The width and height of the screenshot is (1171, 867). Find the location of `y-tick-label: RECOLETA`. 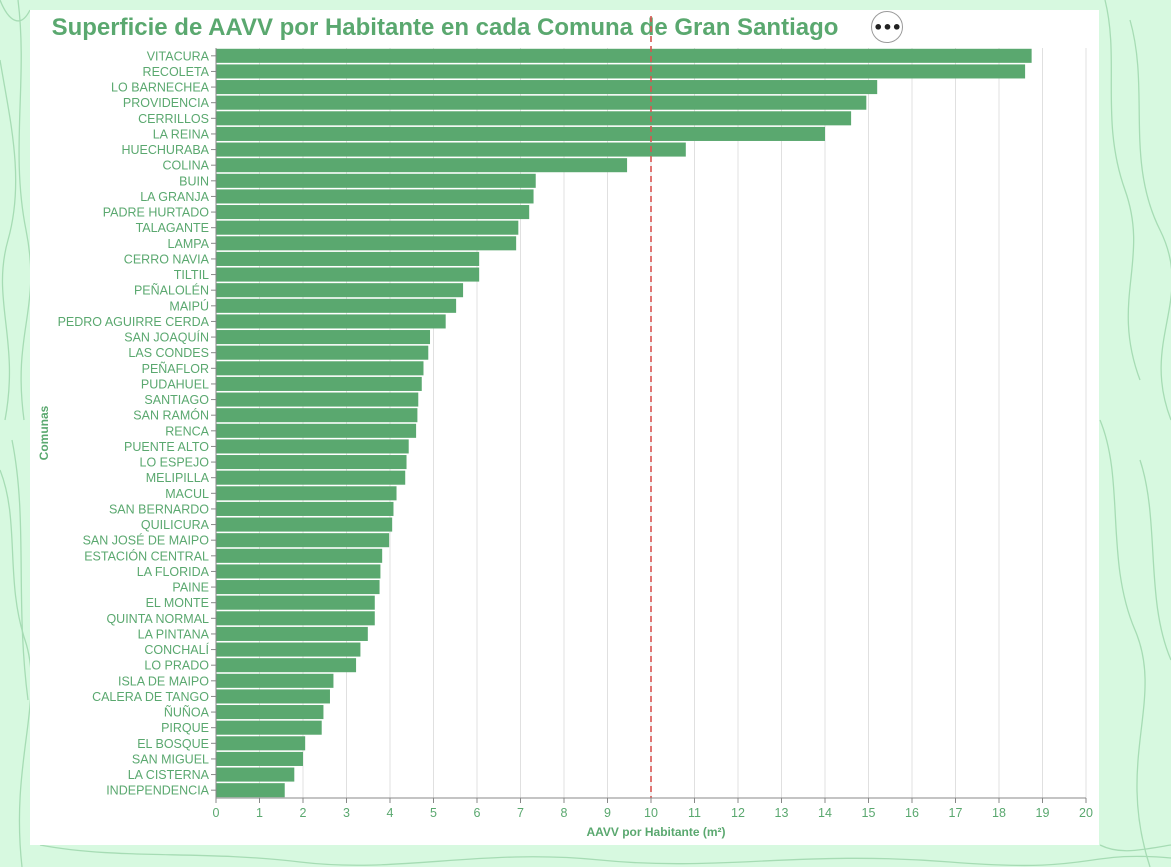

y-tick-label: RECOLETA is located at coordinates (176, 72).